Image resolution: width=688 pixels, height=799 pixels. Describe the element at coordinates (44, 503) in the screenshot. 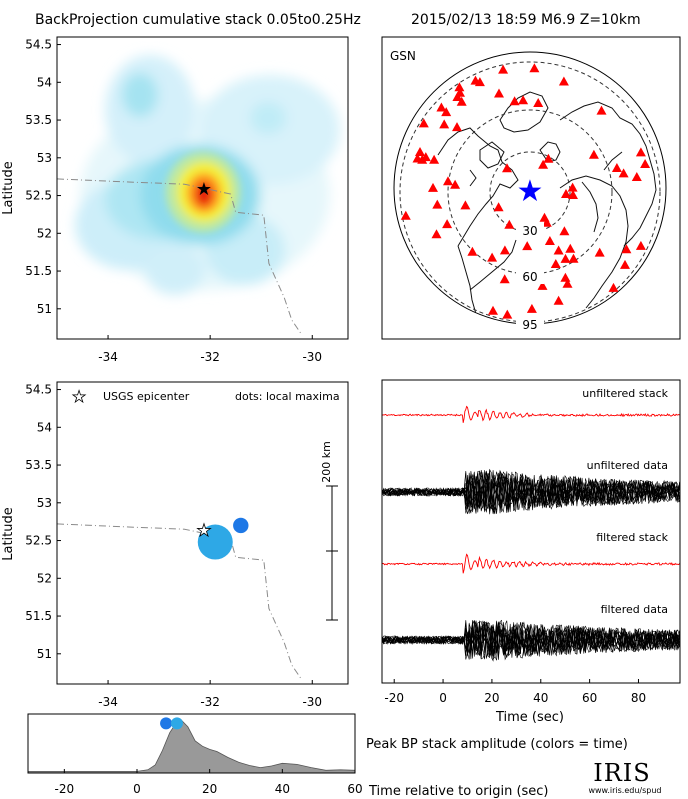

I see `maxima-ytick-label: 53` at that location.